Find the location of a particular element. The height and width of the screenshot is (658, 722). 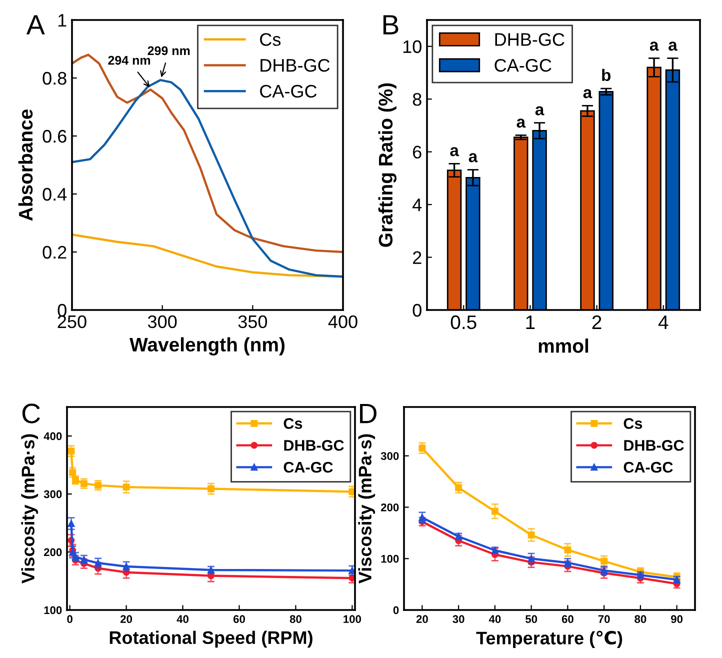

y-tick-label: 8 is located at coordinates (417, 99).